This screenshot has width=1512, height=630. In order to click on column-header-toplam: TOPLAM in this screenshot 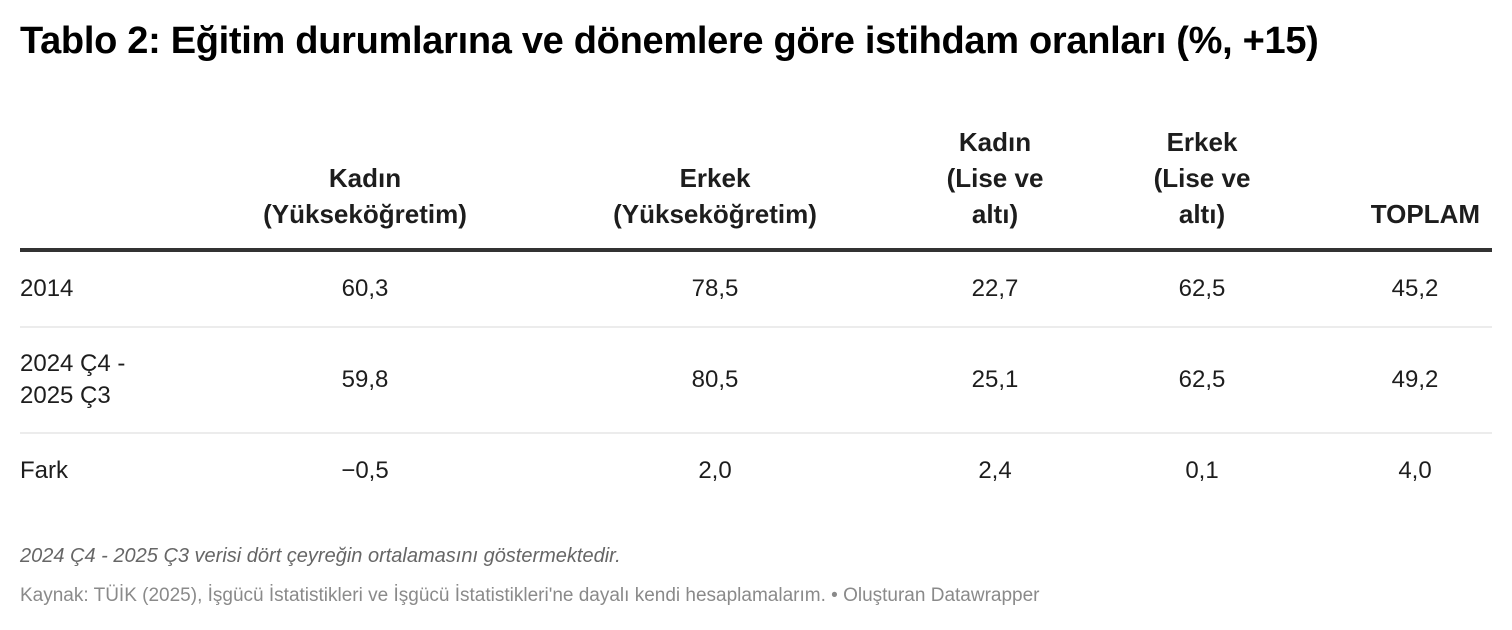, I will do `click(1405, 214)`.